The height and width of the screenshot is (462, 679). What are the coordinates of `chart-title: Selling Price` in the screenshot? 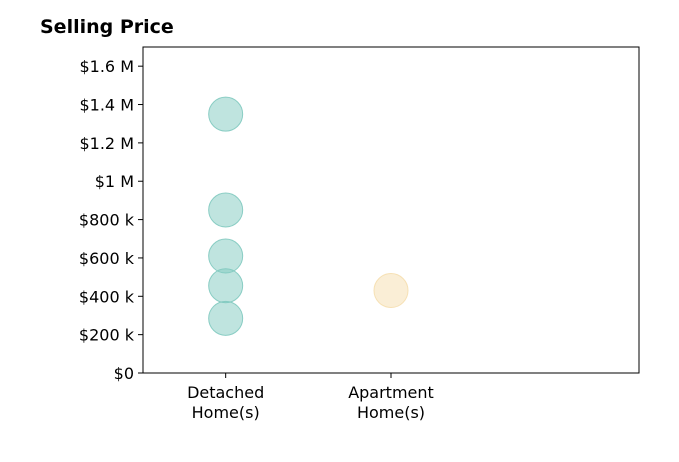 It's located at (107, 27).